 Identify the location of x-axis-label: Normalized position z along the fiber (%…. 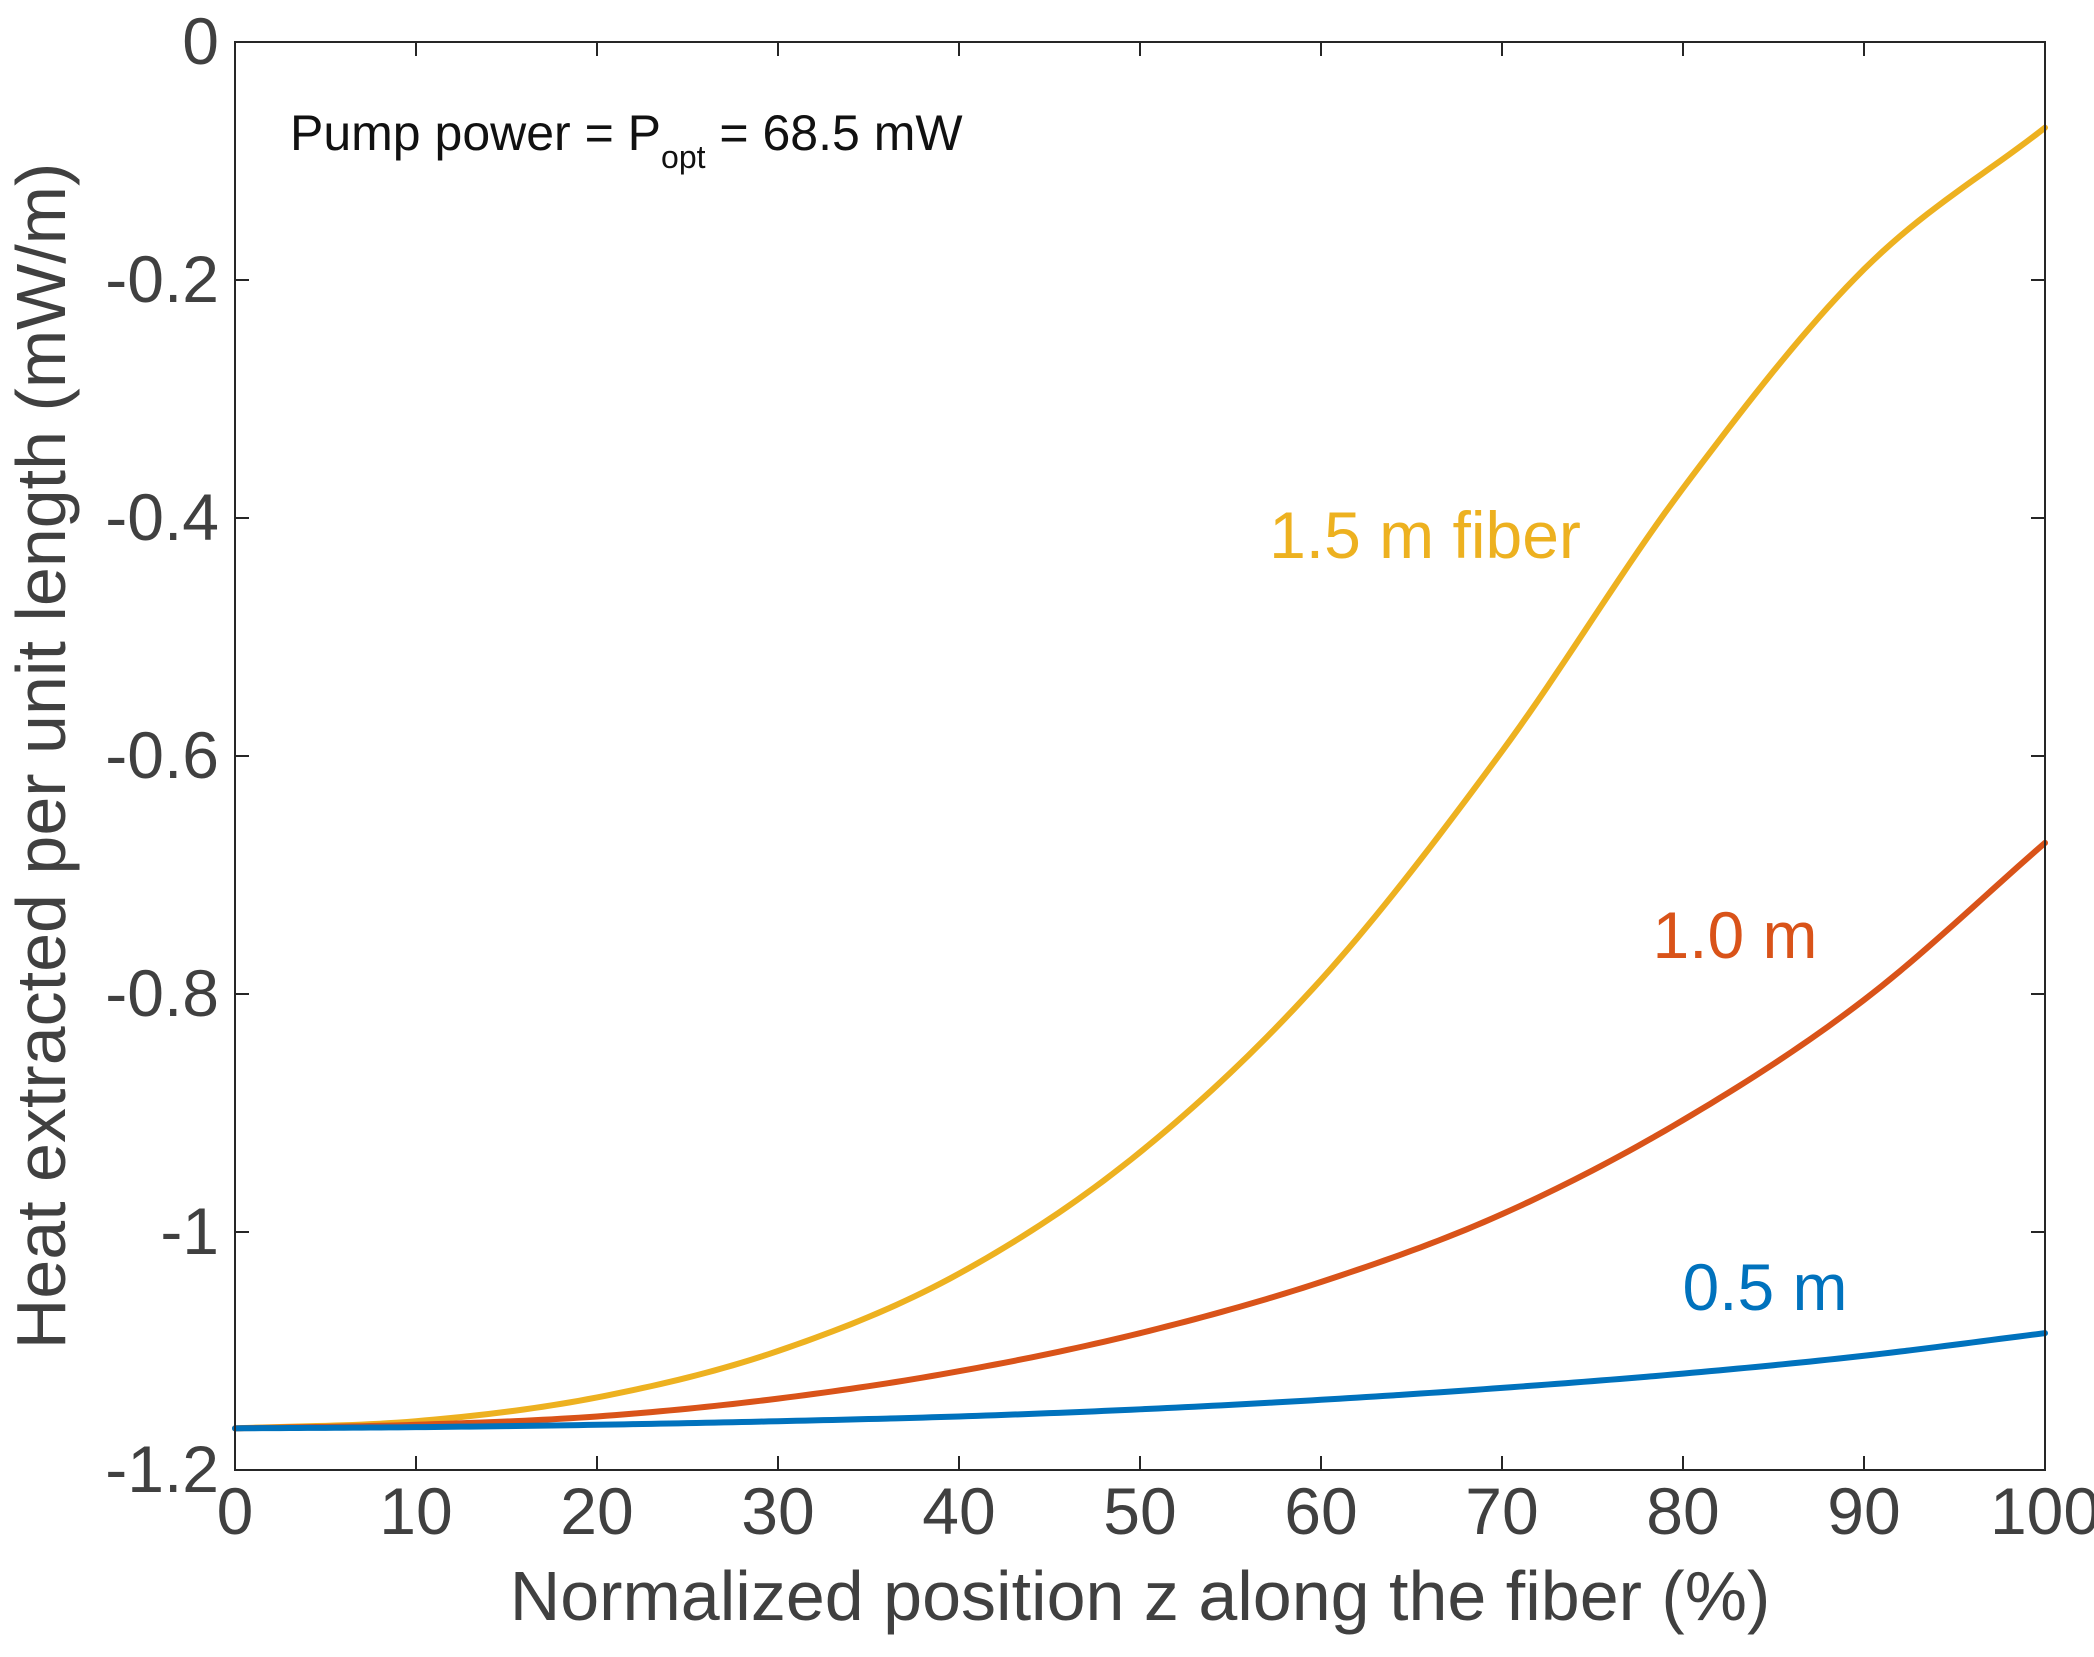
(1140, 1596).